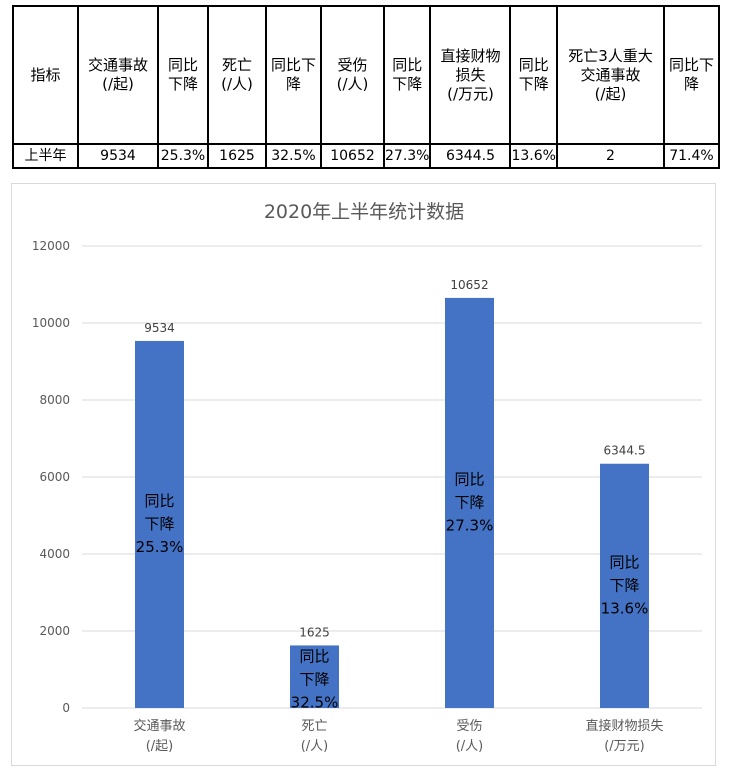  Describe the element at coordinates (624, 726) in the screenshot. I see `x-tick-label: 直接财物损失` at that location.